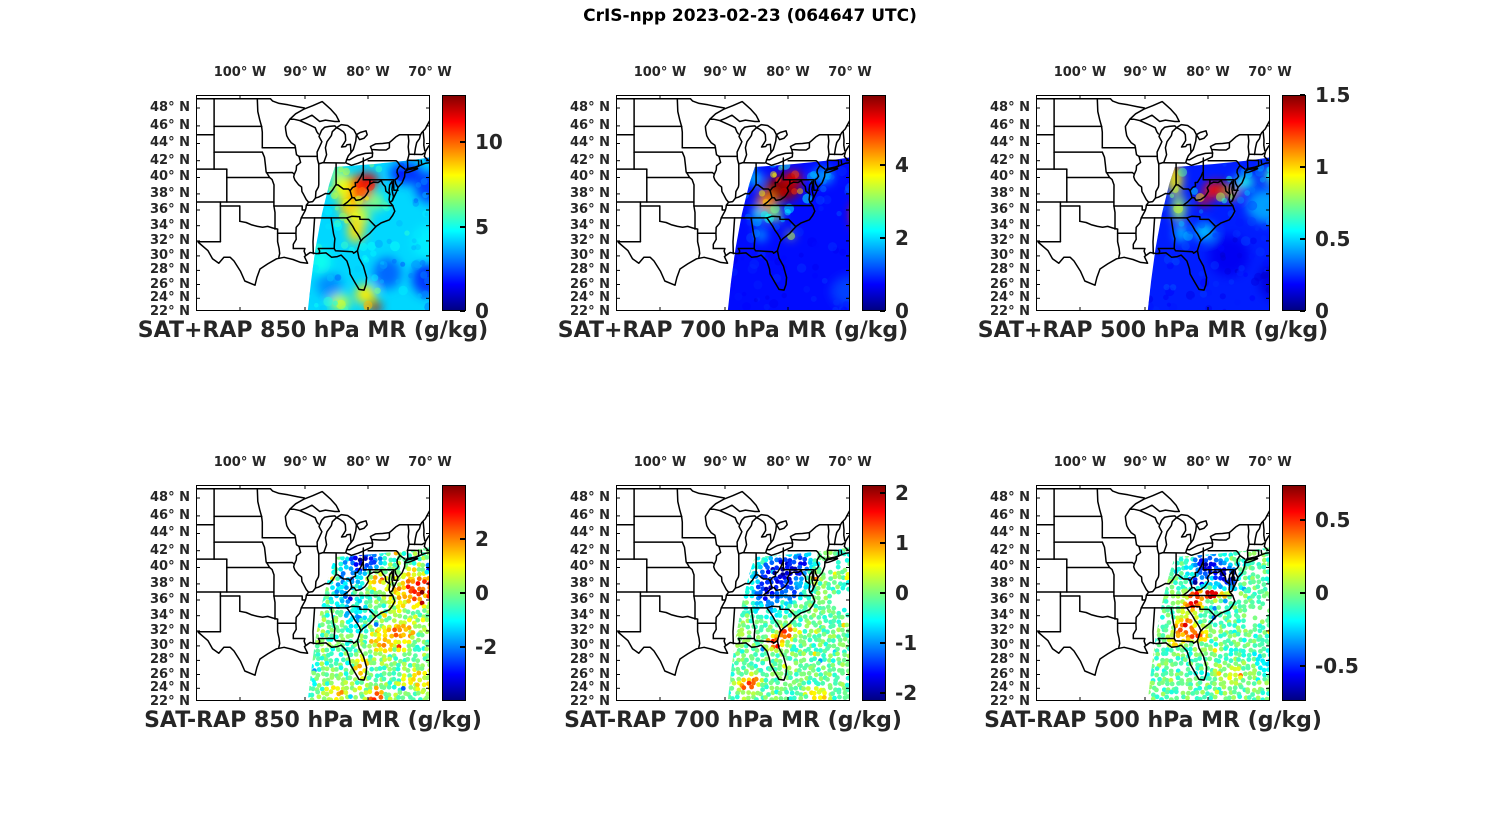 Image resolution: width=1500 pixels, height=825 pixels. Describe the element at coordinates (788, 620) in the screenshot. I see `data-swath` at that location.